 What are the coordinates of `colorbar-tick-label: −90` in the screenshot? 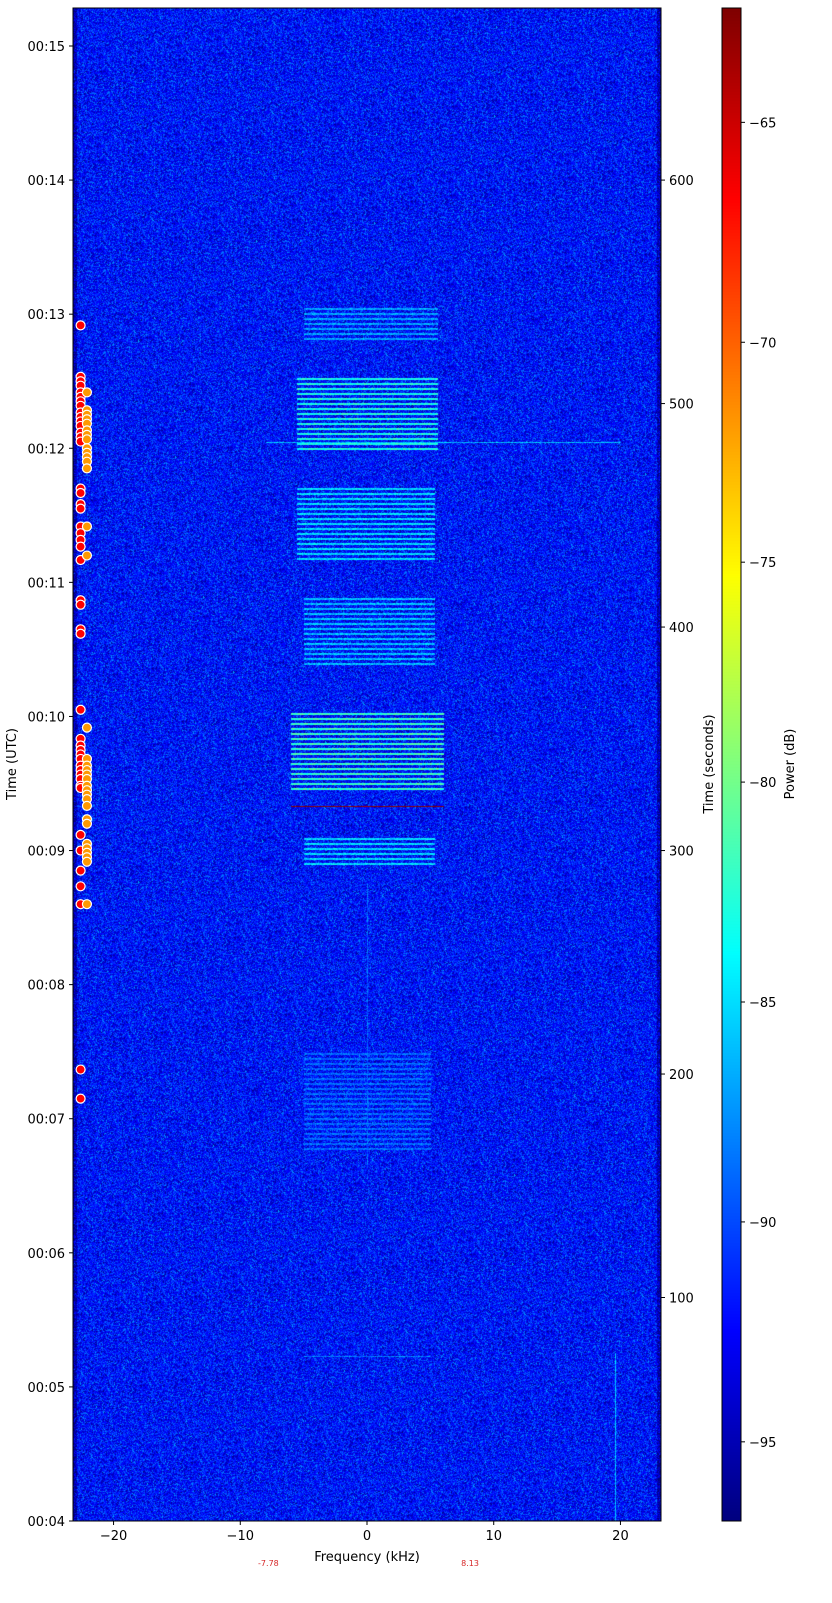 It's located at (762, 1223).